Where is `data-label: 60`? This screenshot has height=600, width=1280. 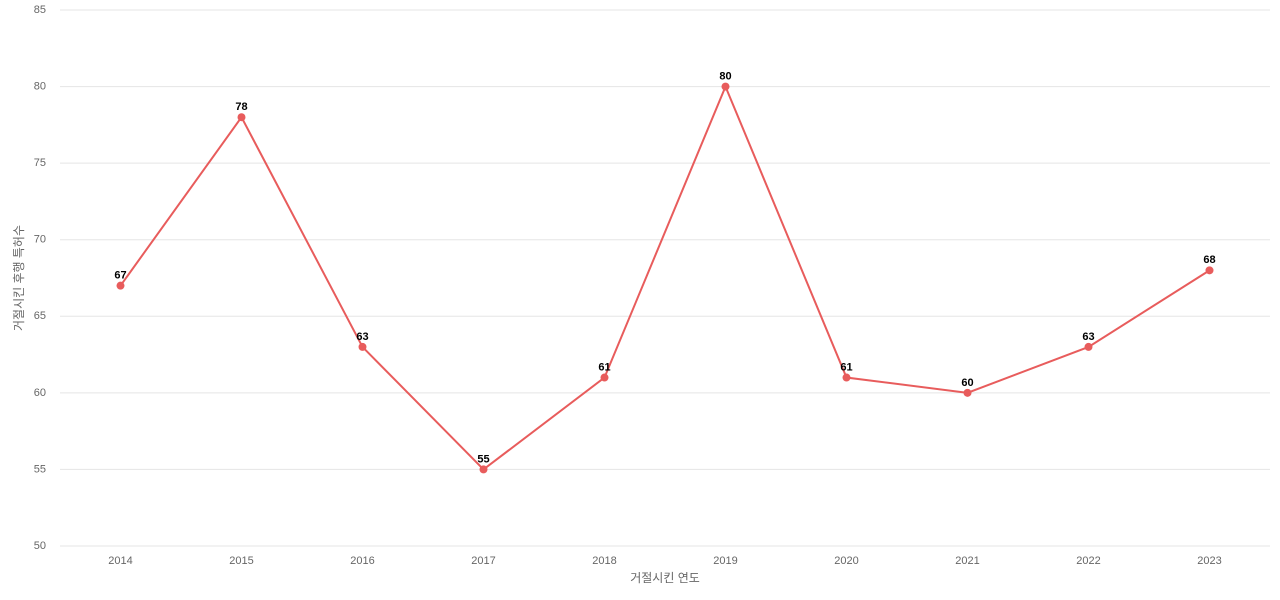
data-label: 60 is located at coordinates (967, 383).